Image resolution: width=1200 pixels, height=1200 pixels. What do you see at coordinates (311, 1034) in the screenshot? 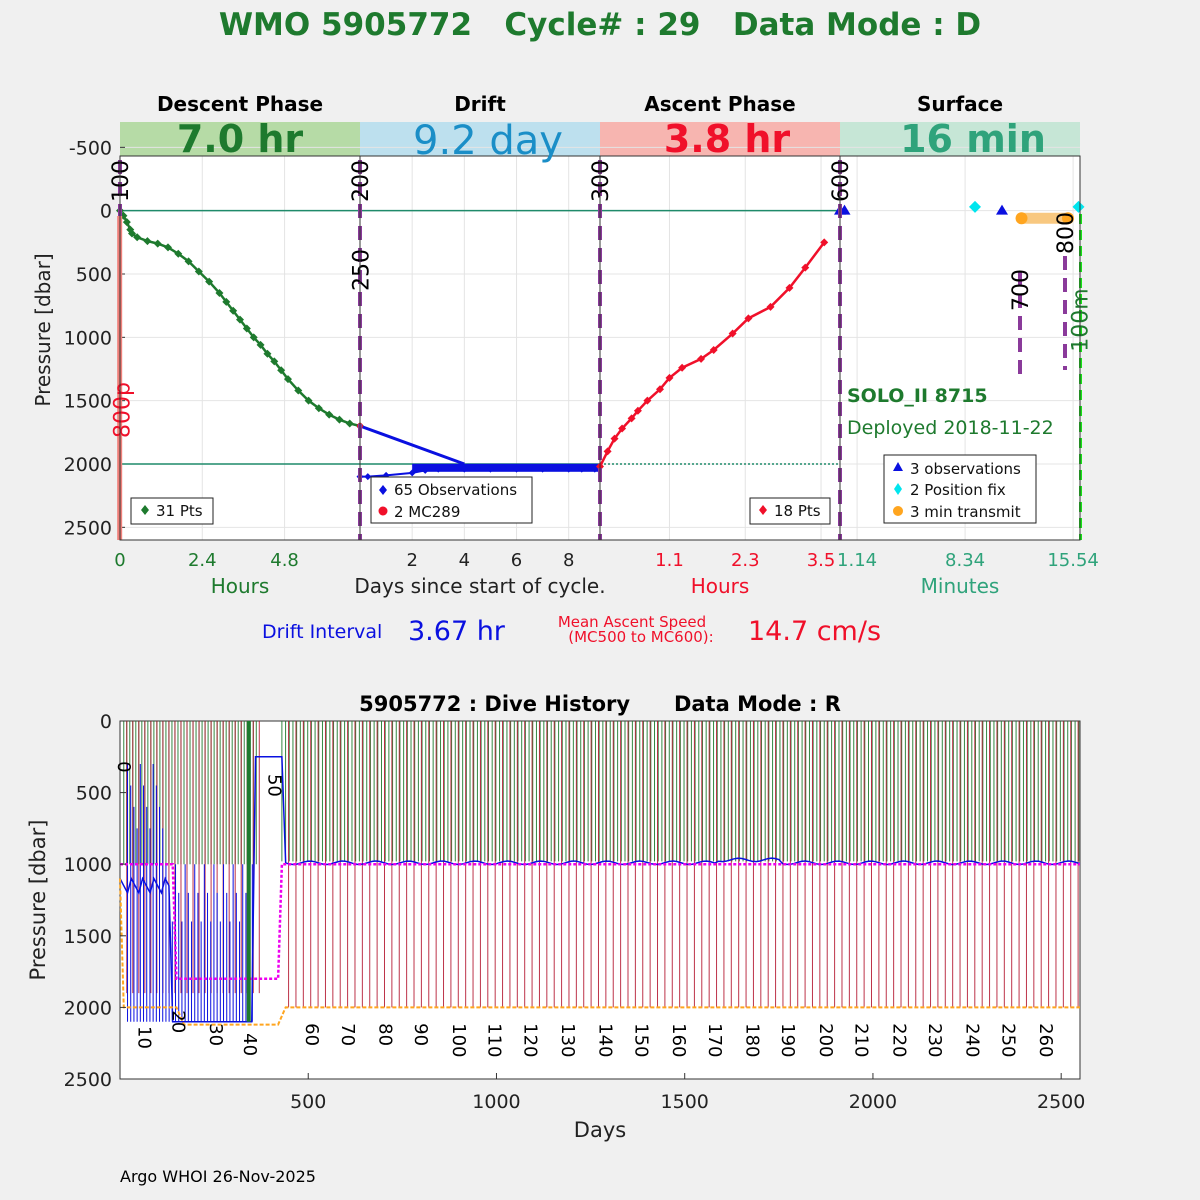
I see `history-cycle-label-60: 60` at bounding box center [311, 1034].